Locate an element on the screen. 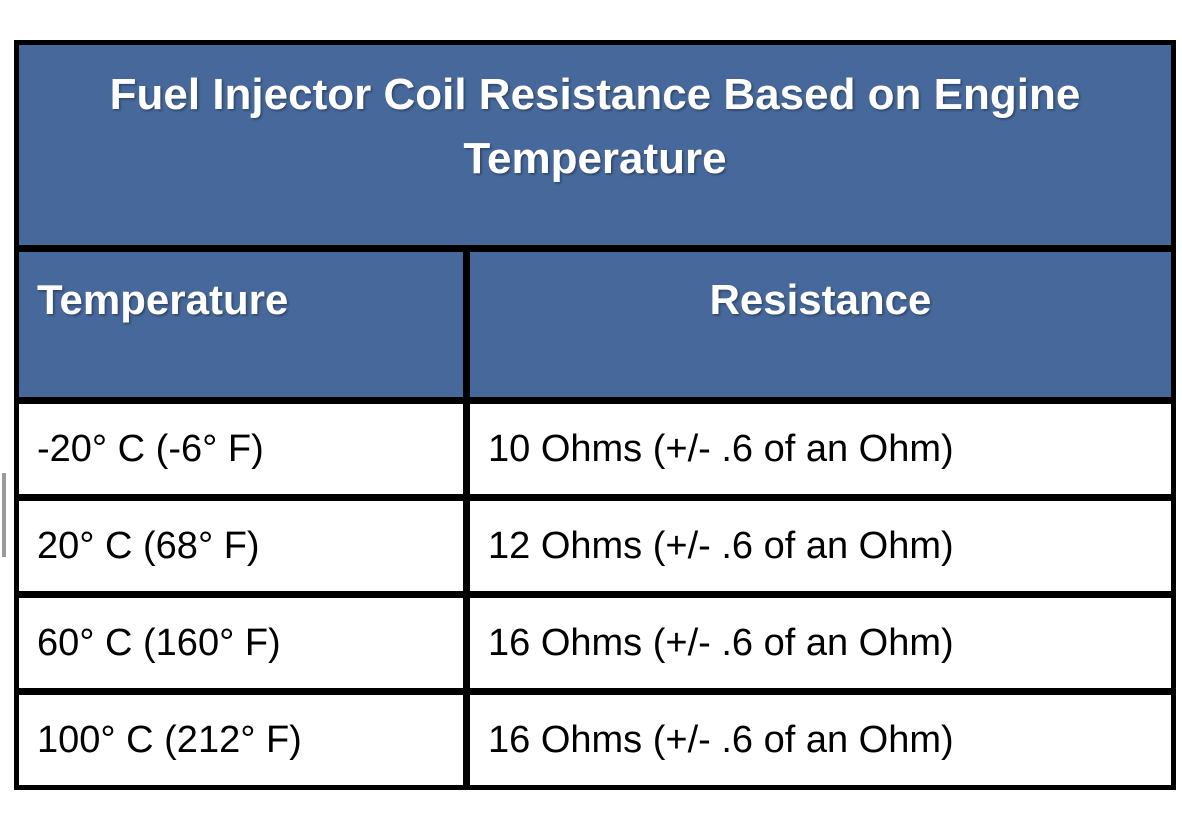 The width and height of the screenshot is (1182, 820). text-cursor-artifact is located at coordinates (4, 515).